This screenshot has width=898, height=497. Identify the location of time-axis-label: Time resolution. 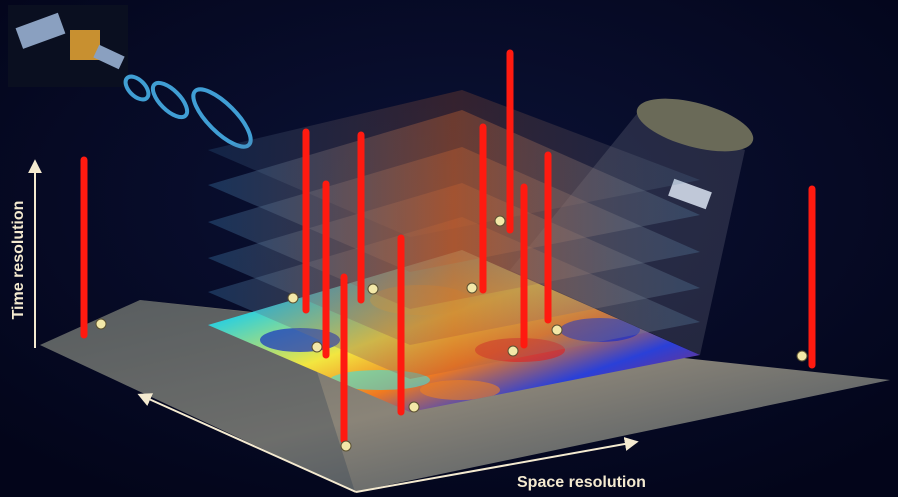
(18, 260).